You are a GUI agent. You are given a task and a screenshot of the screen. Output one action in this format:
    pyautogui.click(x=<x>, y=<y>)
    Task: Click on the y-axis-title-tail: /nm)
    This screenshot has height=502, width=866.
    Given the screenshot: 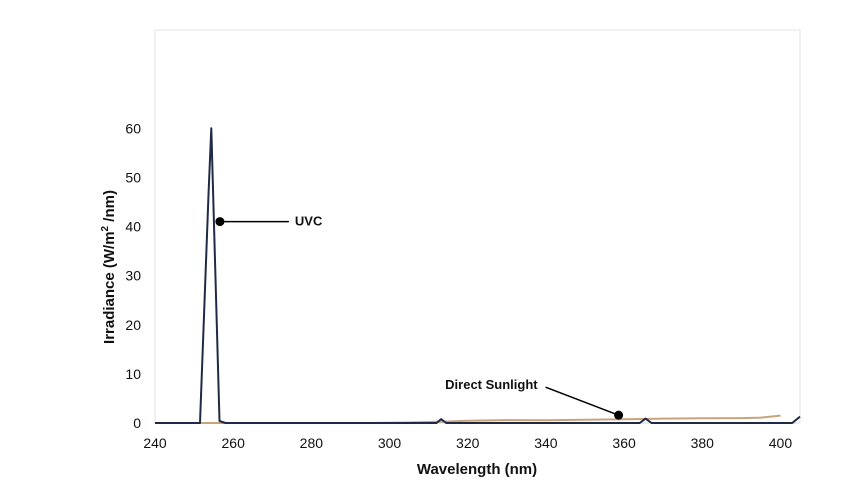 What is the action you would take?
    pyautogui.click(x=109, y=208)
    